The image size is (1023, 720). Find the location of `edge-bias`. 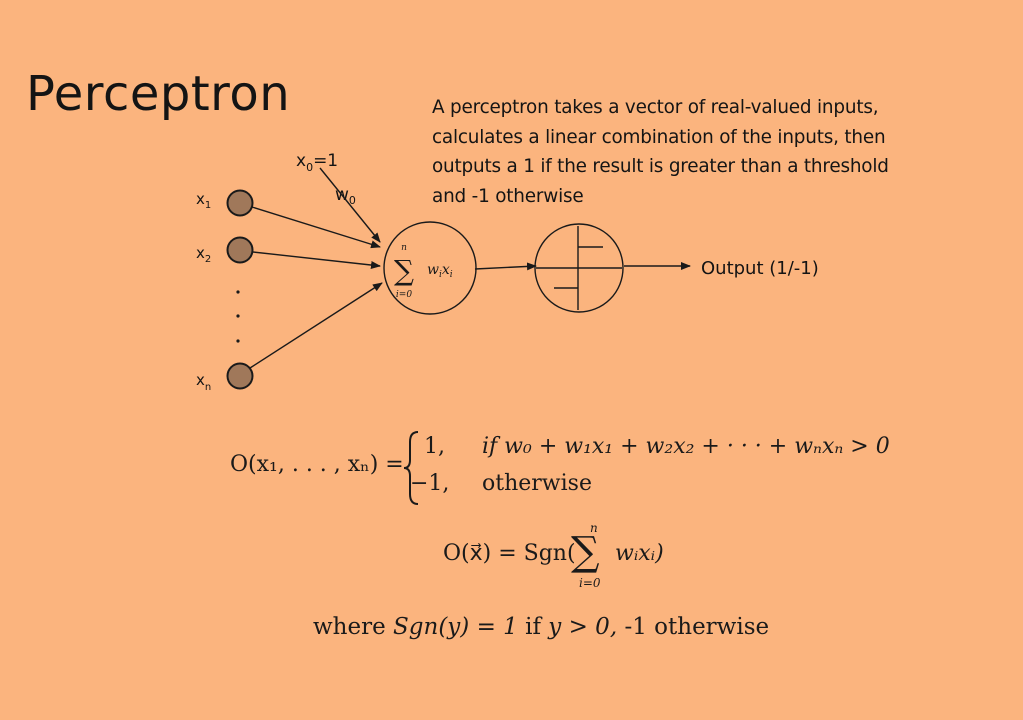

edge-bias is located at coordinates (350, 205).